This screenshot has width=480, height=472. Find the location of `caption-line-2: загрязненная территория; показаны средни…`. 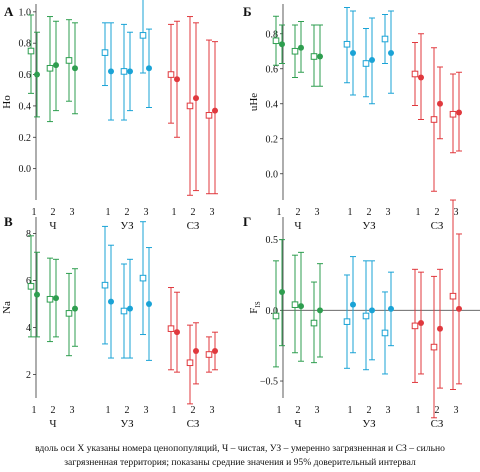

caption-line-2: загрязненная территория; показаны средни… is located at coordinates (240, 462).